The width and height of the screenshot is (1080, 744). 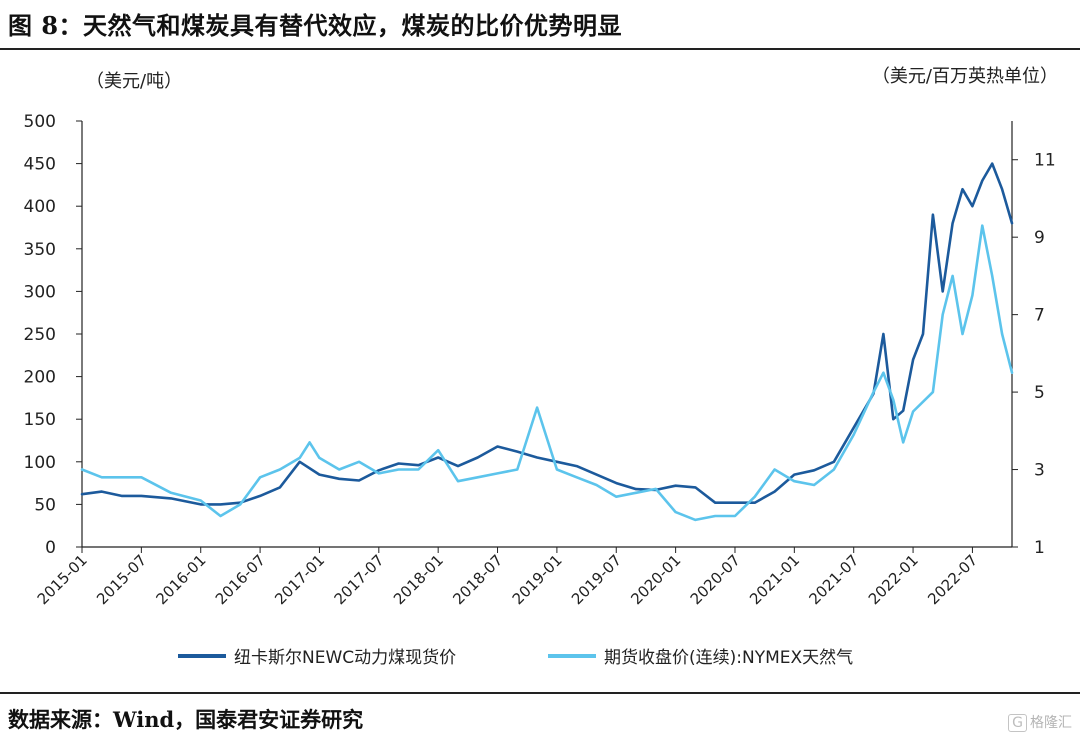 What do you see at coordinates (240, 579) in the screenshot?
I see `x-tick-label: 2016-07` at bounding box center [240, 579].